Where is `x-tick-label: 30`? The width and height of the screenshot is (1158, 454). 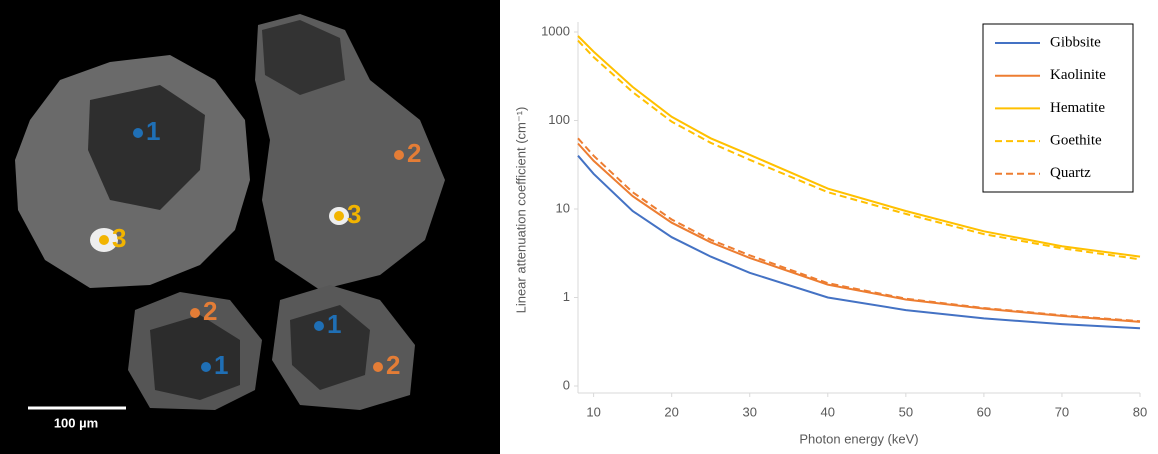
x-tick-label: 30 is located at coordinates (749, 411).